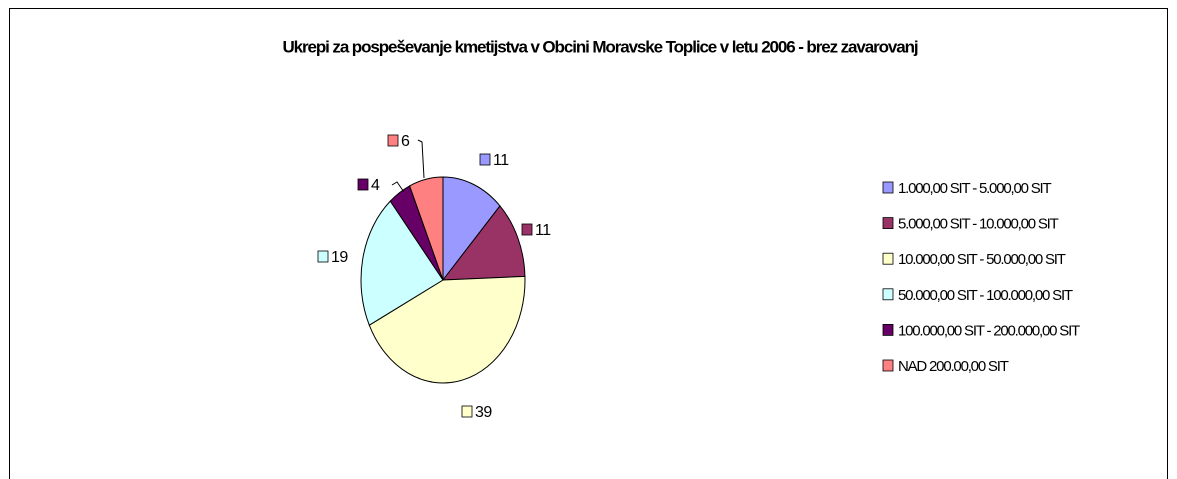 This screenshot has width=1177, height=479. Describe the element at coordinates (339, 257) in the screenshot. I see `data-label: 19` at that location.